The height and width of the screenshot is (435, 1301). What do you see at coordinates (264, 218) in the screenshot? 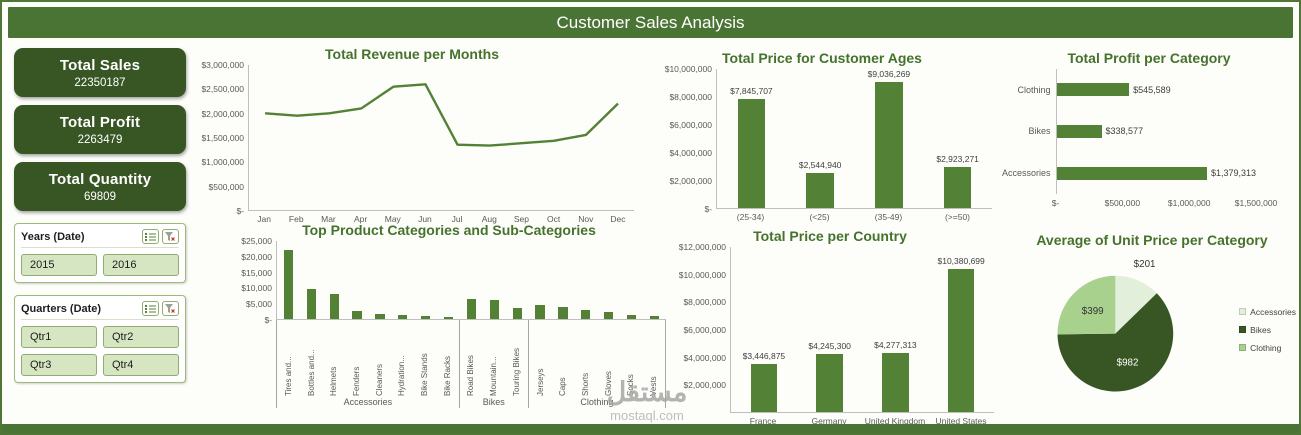
I see `x-axis-label: Jan` at bounding box center [264, 218].